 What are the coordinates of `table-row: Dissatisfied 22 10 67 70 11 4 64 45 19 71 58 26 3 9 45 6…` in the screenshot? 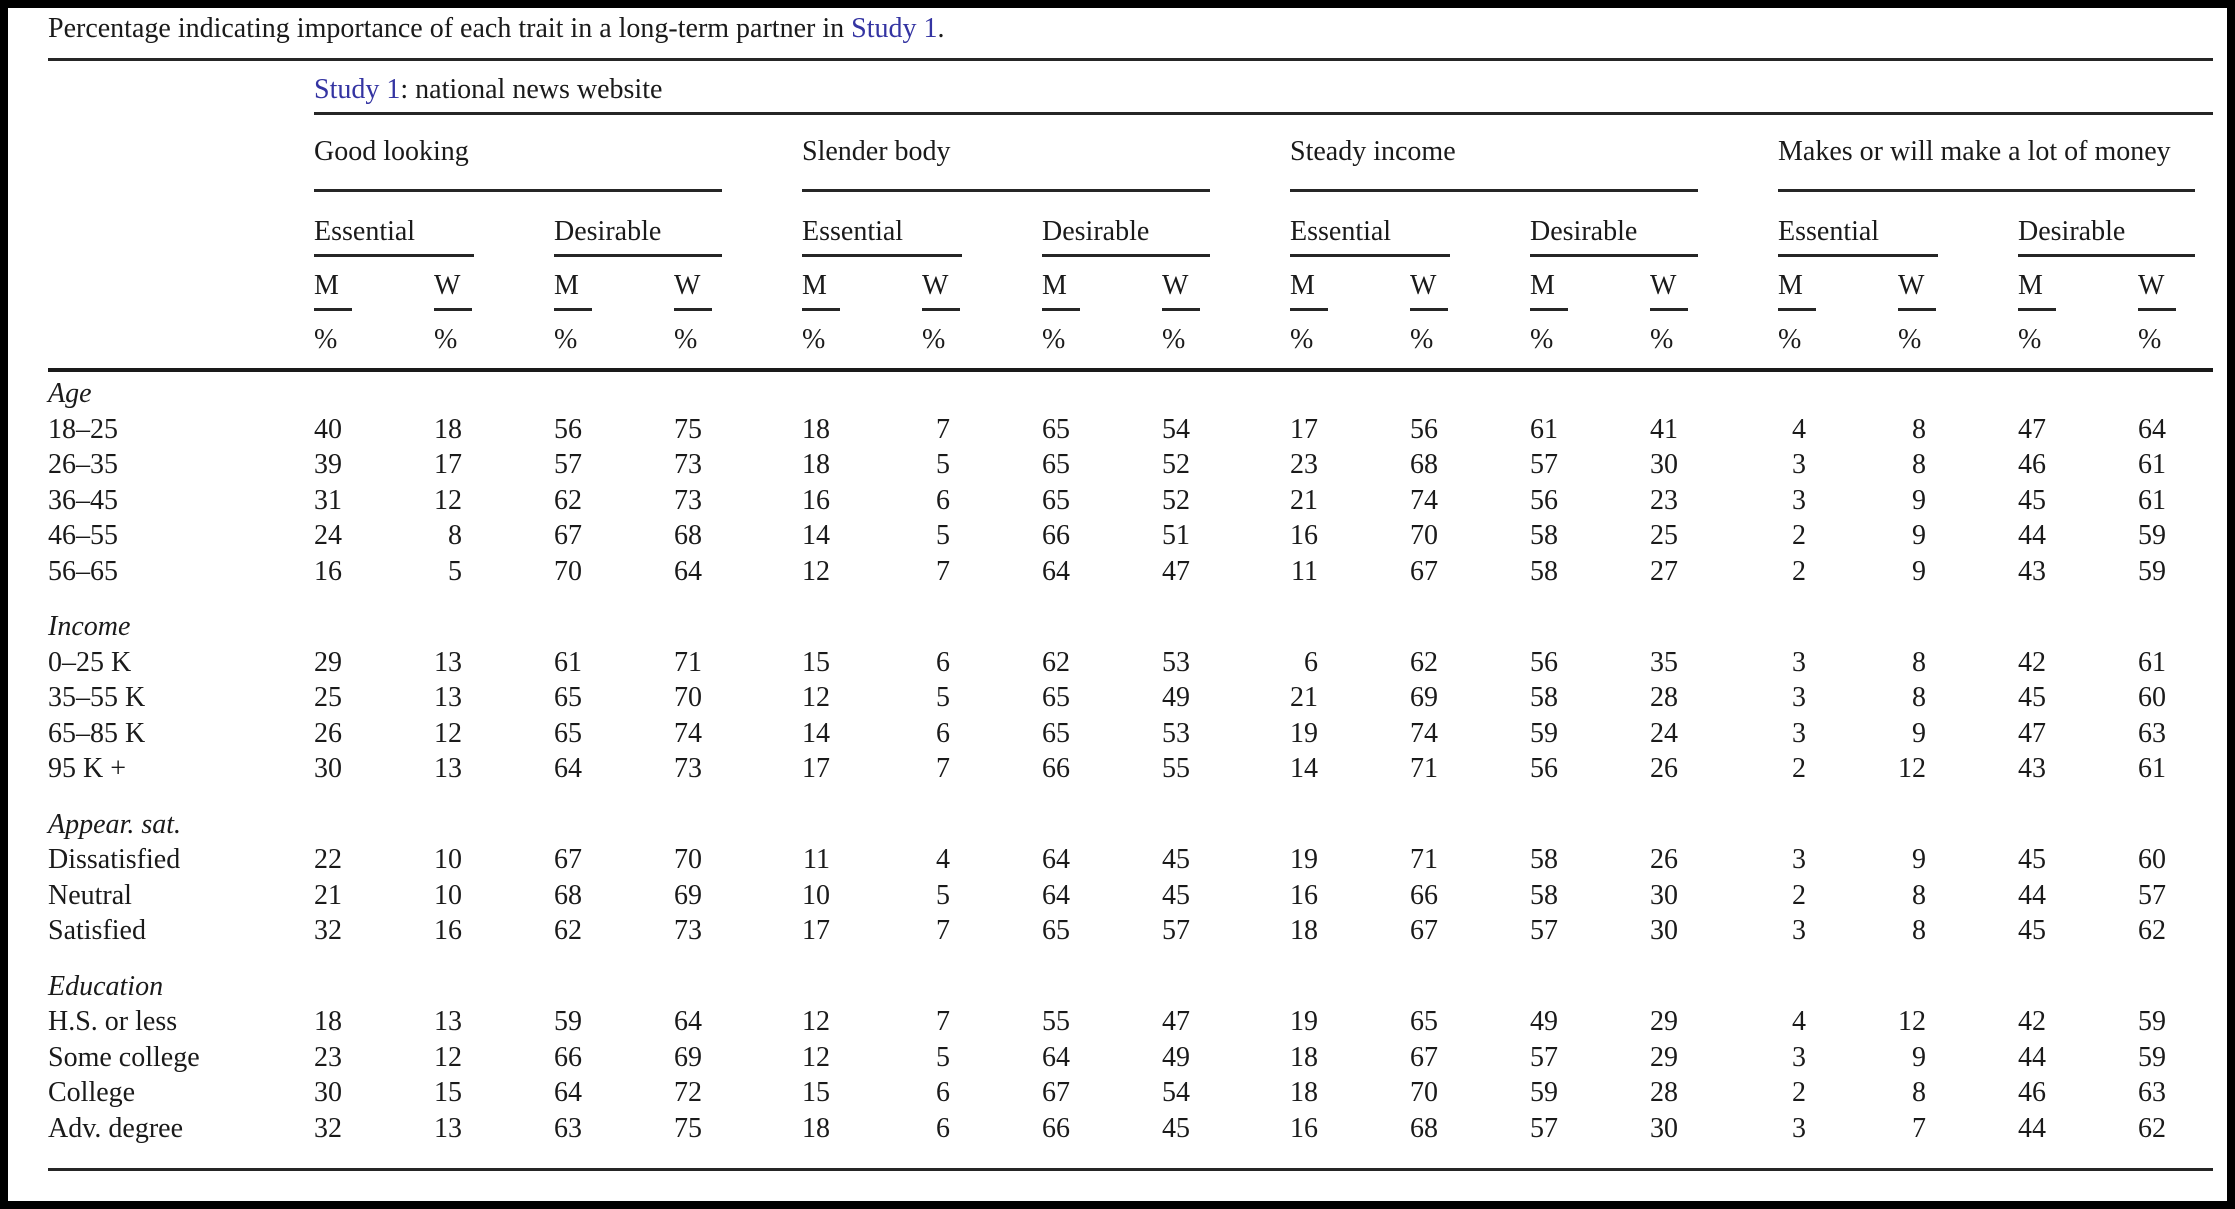 It's located at (1130, 860).